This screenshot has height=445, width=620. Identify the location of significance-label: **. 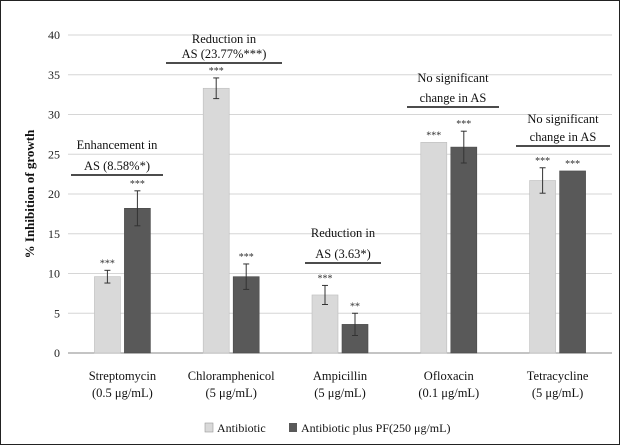
(355, 306).